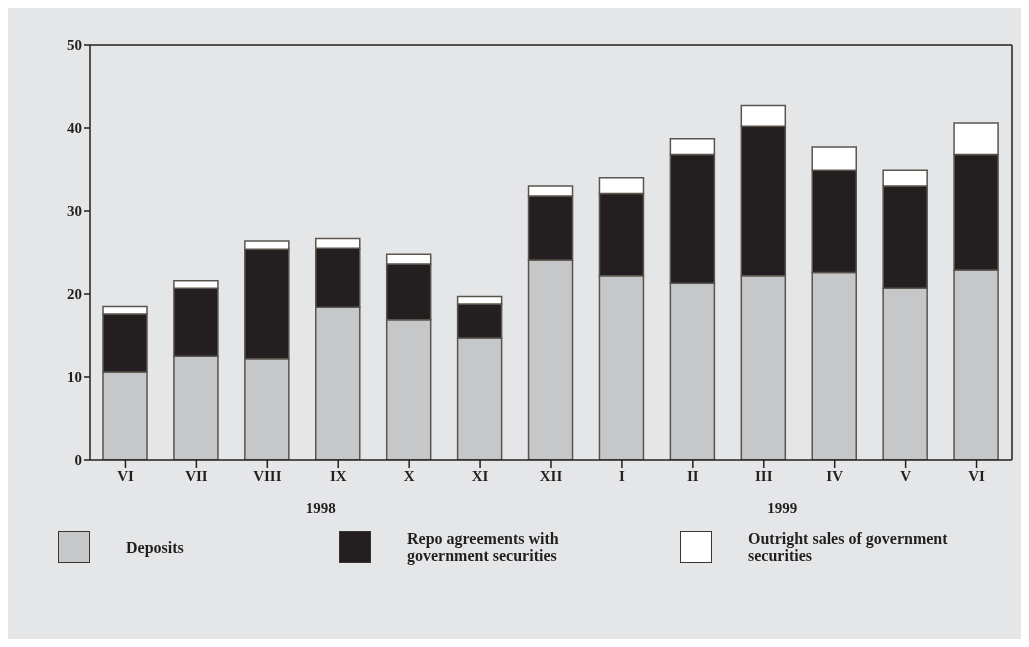 This screenshot has height=647, width=1029. I want to click on x-tick-label: XII, so click(551, 475).